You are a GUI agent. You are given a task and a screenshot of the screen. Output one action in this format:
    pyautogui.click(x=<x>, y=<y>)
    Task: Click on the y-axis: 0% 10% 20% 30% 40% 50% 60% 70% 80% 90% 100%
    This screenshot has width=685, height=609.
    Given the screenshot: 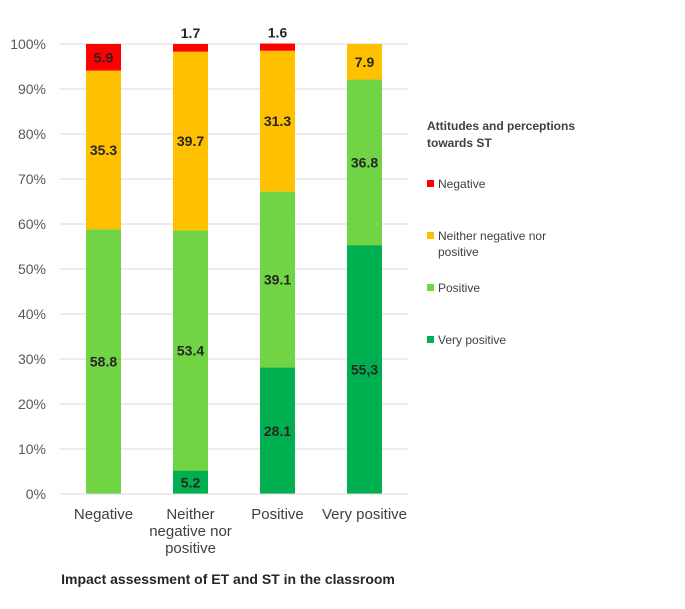 What is the action you would take?
    pyautogui.click(x=28, y=269)
    